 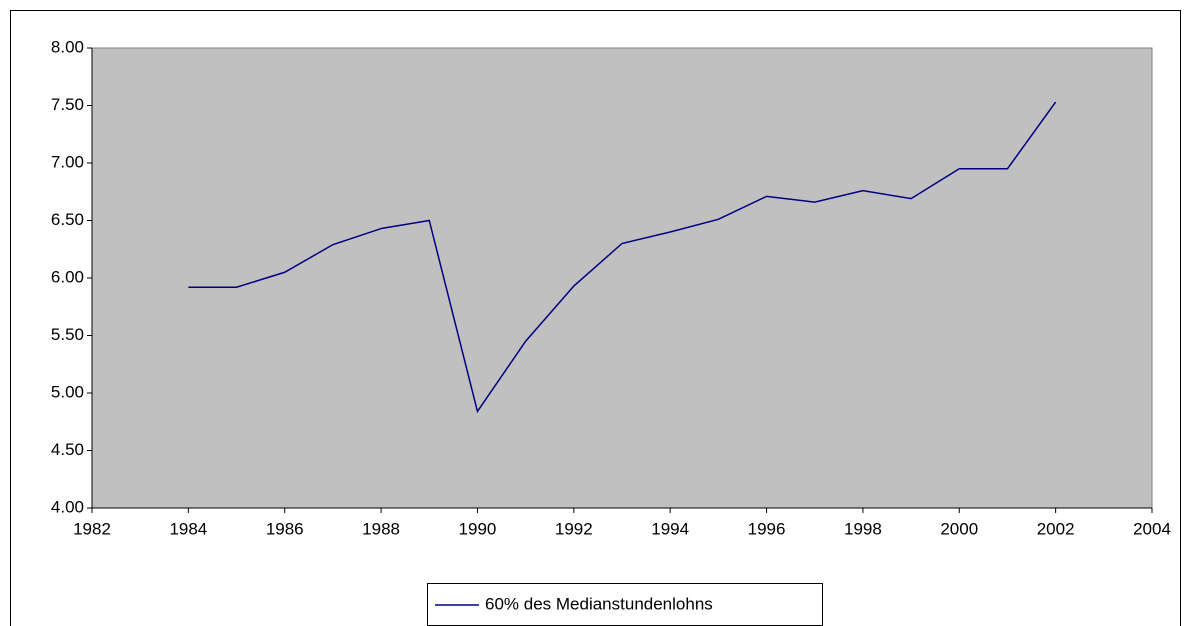 What do you see at coordinates (67, 506) in the screenshot?
I see `y-tick-label: 4.00` at bounding box center [67, 506].